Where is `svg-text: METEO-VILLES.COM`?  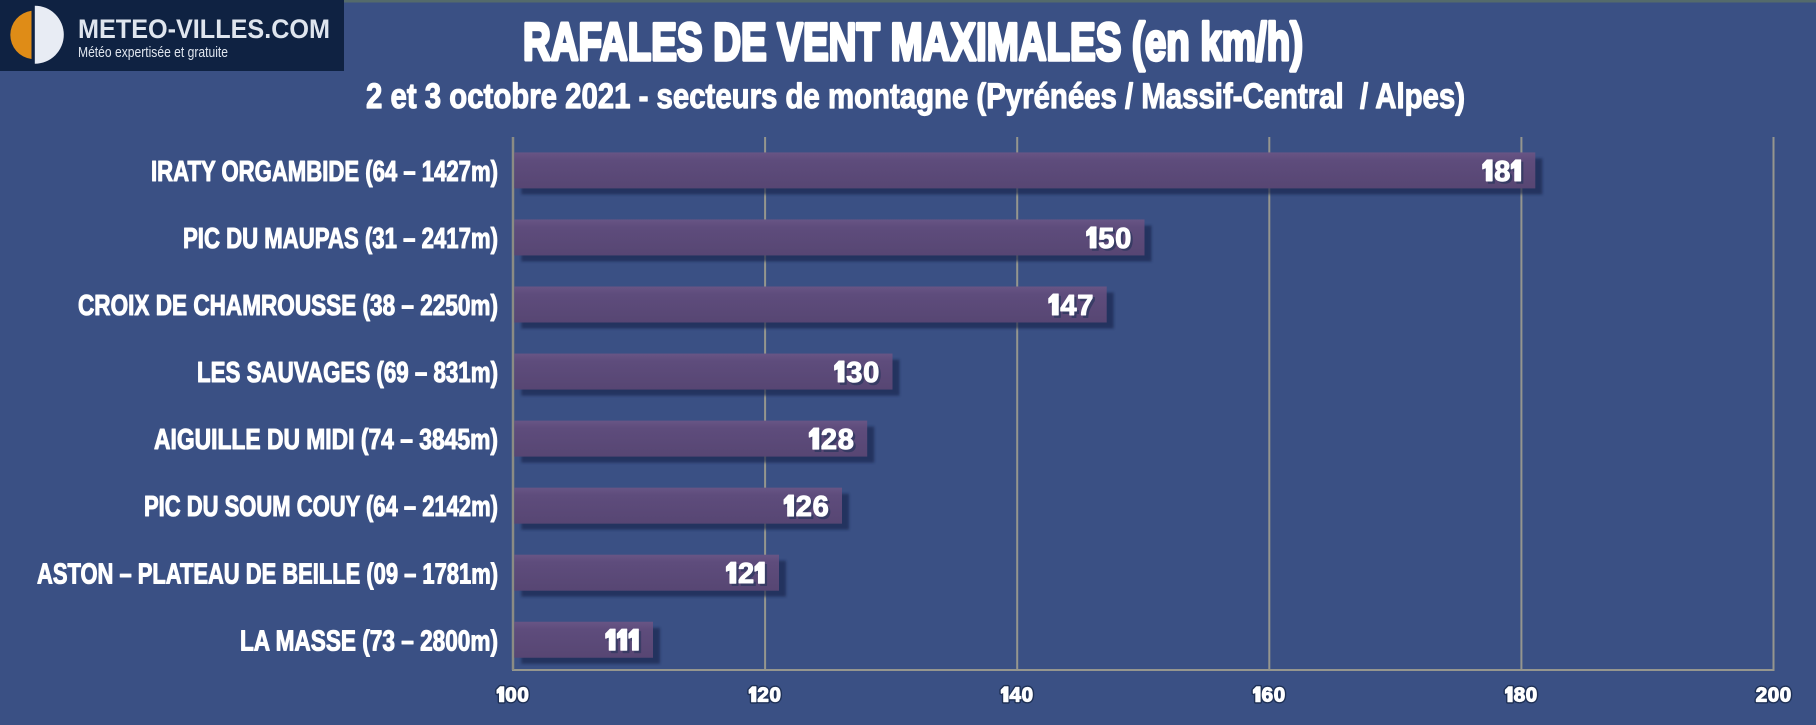 svg-text: METEO-VILLES.COM is located at coordinates (204, 29).